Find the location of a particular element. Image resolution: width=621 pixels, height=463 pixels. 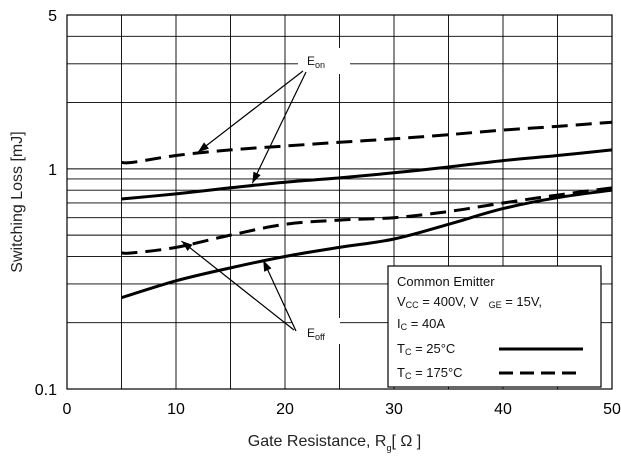

legend-entry-175c: TC = 175°C is located at coordinates (430, 373).